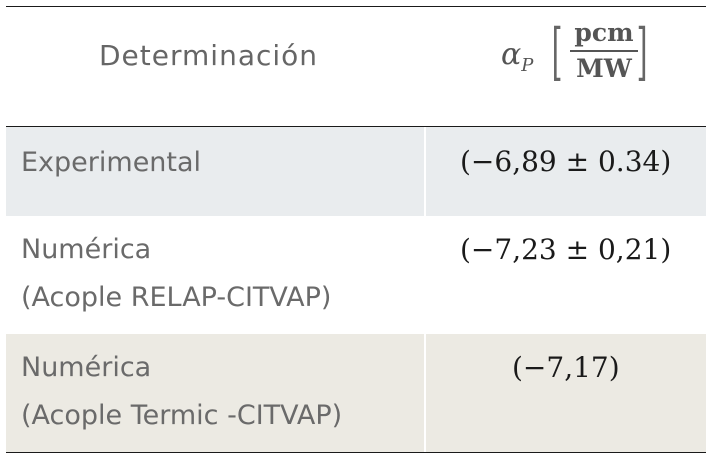 The width and height of the screenshot is (713, 460). Describe the element at coordinates (557, 51) in the screenshot. I see `left-bracket: [` at that location.